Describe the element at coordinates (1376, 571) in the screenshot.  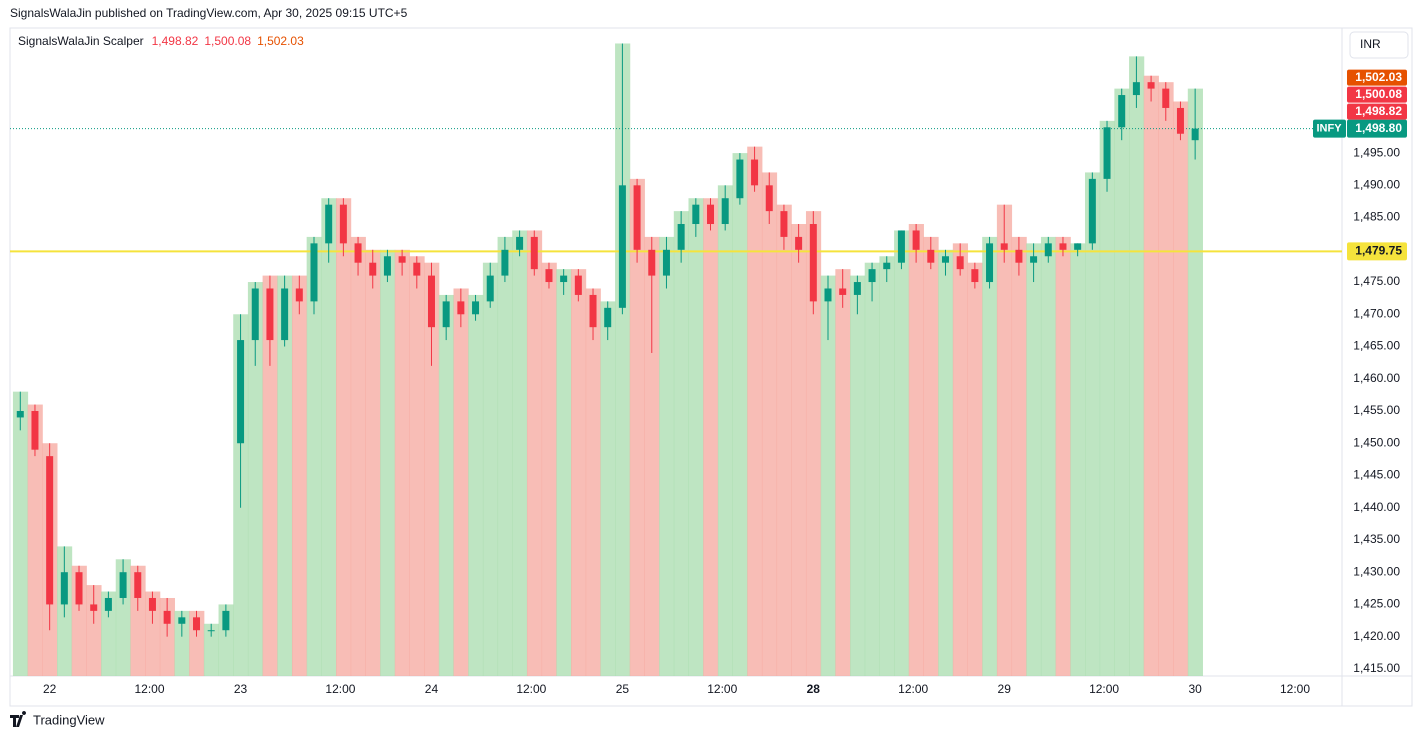
I see `y-tick-label: 1,430.00` at that location.